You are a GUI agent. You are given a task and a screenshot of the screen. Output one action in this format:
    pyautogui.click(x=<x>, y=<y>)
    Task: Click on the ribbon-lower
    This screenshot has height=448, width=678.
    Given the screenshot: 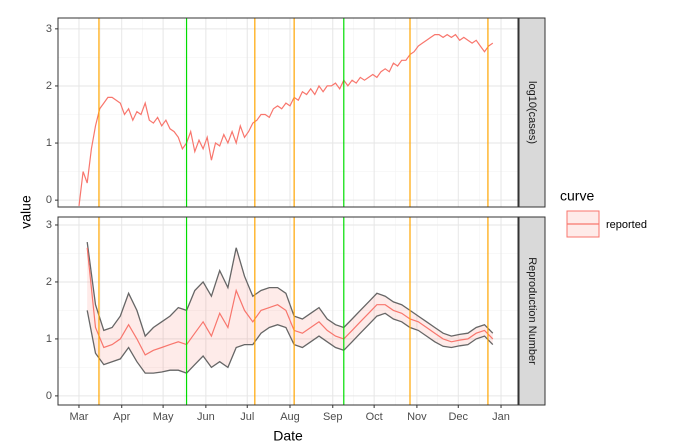 What is the action you would take?
    pyautogui.click(x=290, y=342)
    